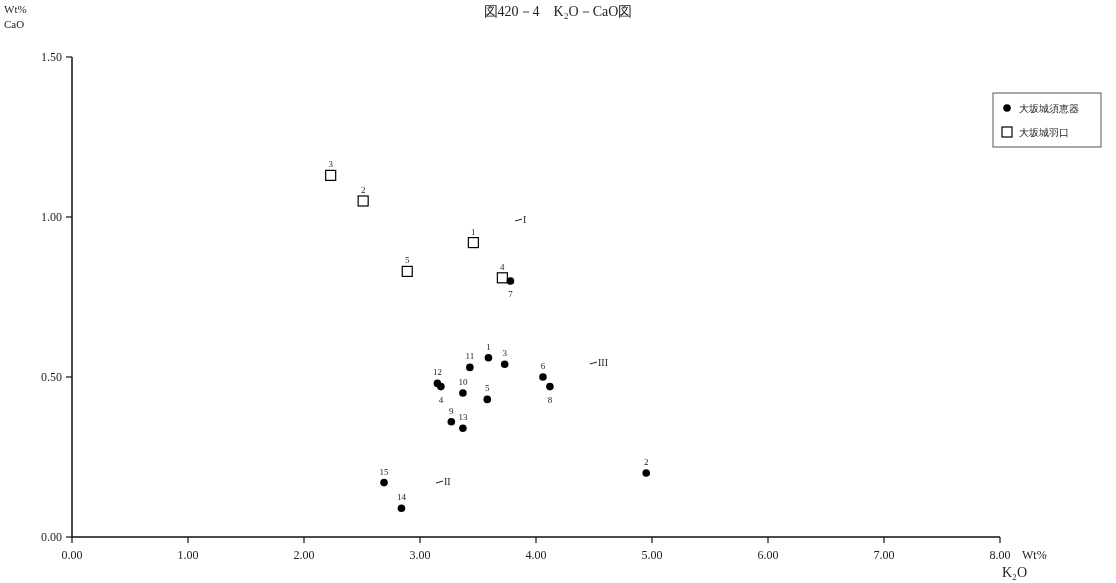  I want to click on annotation: 7, so click(511, 294).